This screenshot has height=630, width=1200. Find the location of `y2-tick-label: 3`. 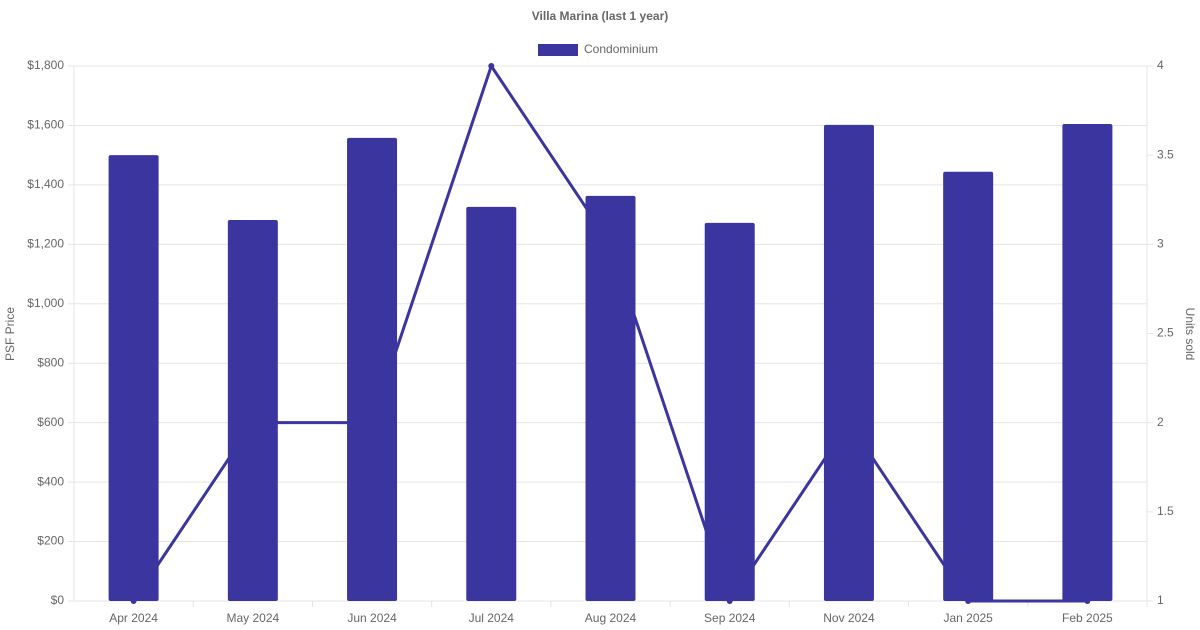

y2-tick-label: 3 is located at coordinates (1160, 244).